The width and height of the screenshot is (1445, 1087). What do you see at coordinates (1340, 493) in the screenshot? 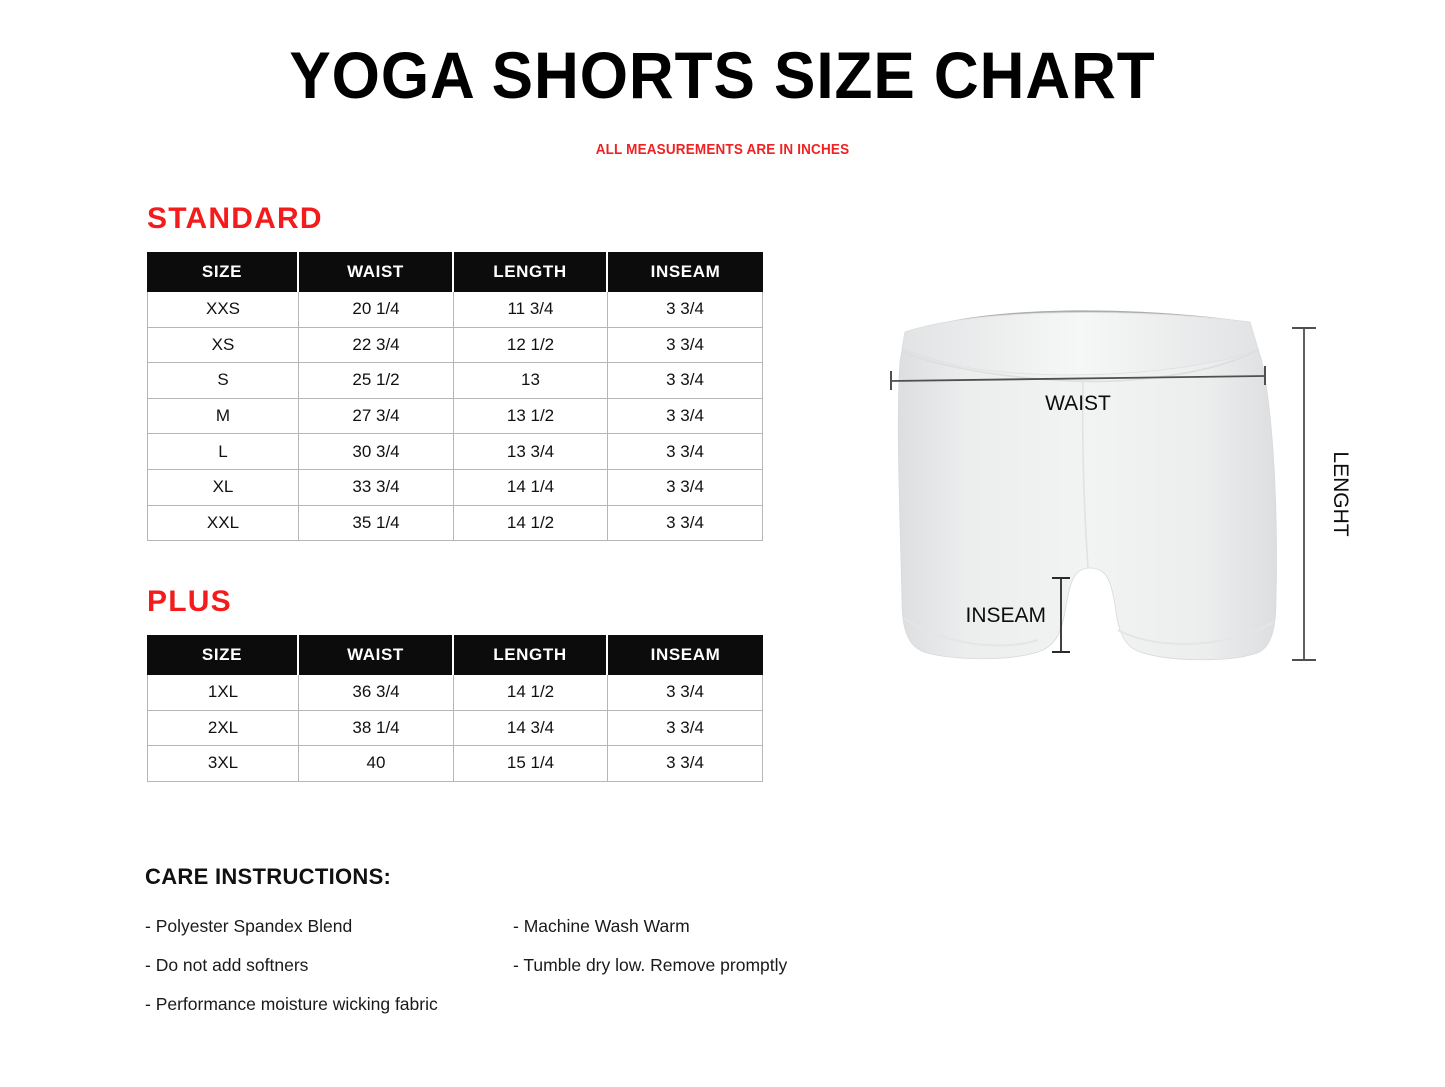
I see `length-label: LENGHT` at bounding box center [1340, 493].